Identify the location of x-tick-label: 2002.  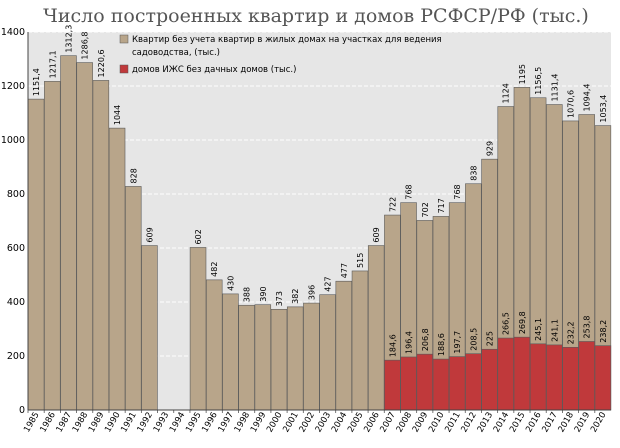
(307, 423).